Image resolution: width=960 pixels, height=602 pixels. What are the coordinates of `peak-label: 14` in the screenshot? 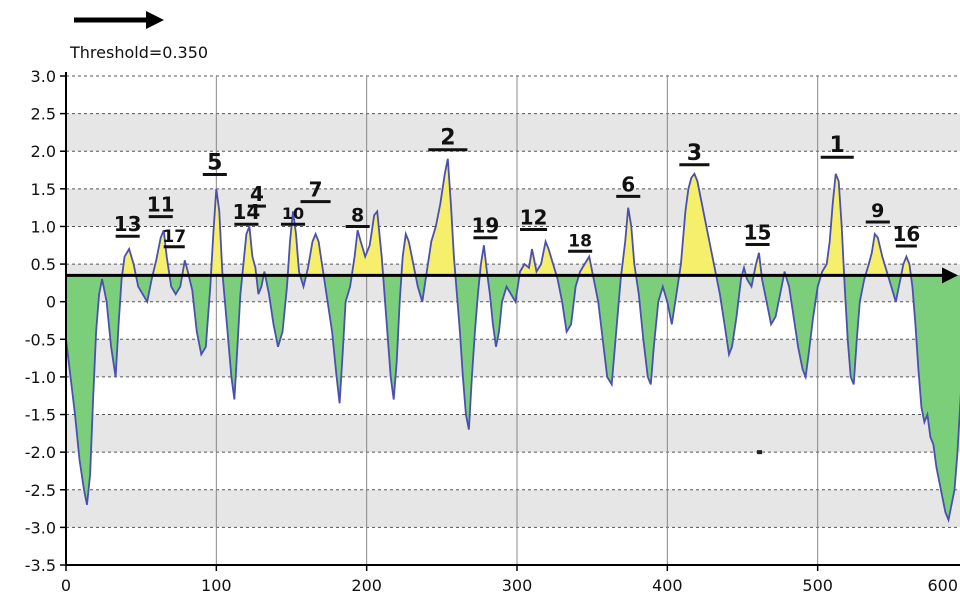 It's located at (246, 212).